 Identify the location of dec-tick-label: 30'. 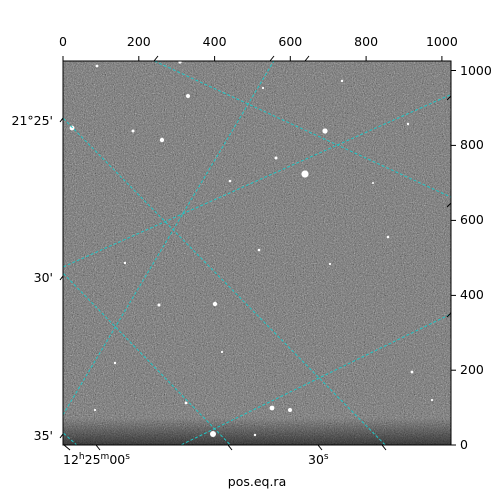
(43, 277).